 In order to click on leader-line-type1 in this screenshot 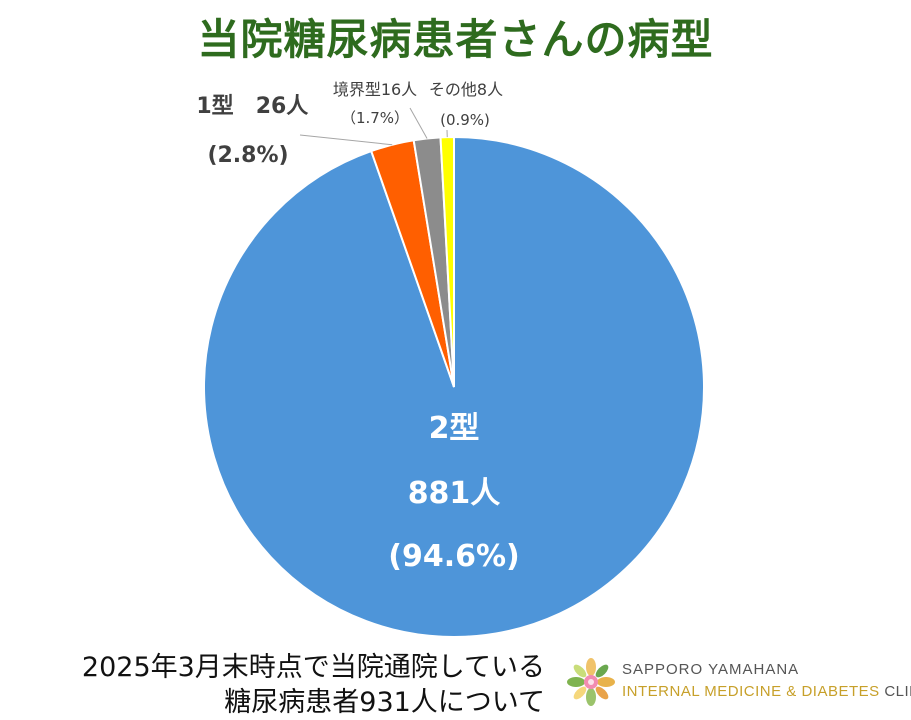, I will do `click(346, 140)`.